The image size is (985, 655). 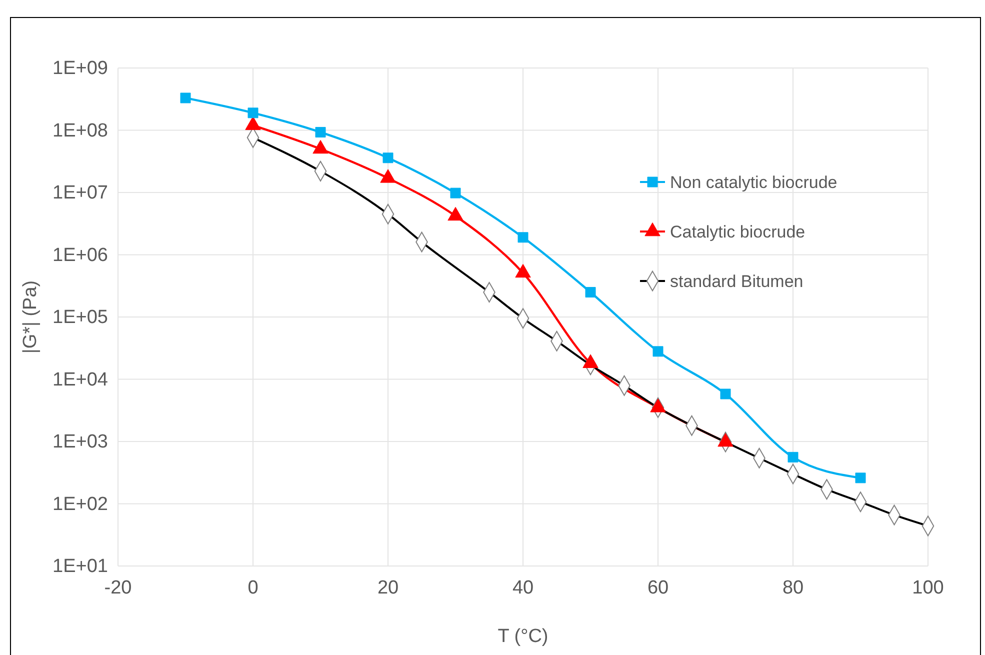 I want to click on x-tick-label: 100, so click(x=928, y=587).